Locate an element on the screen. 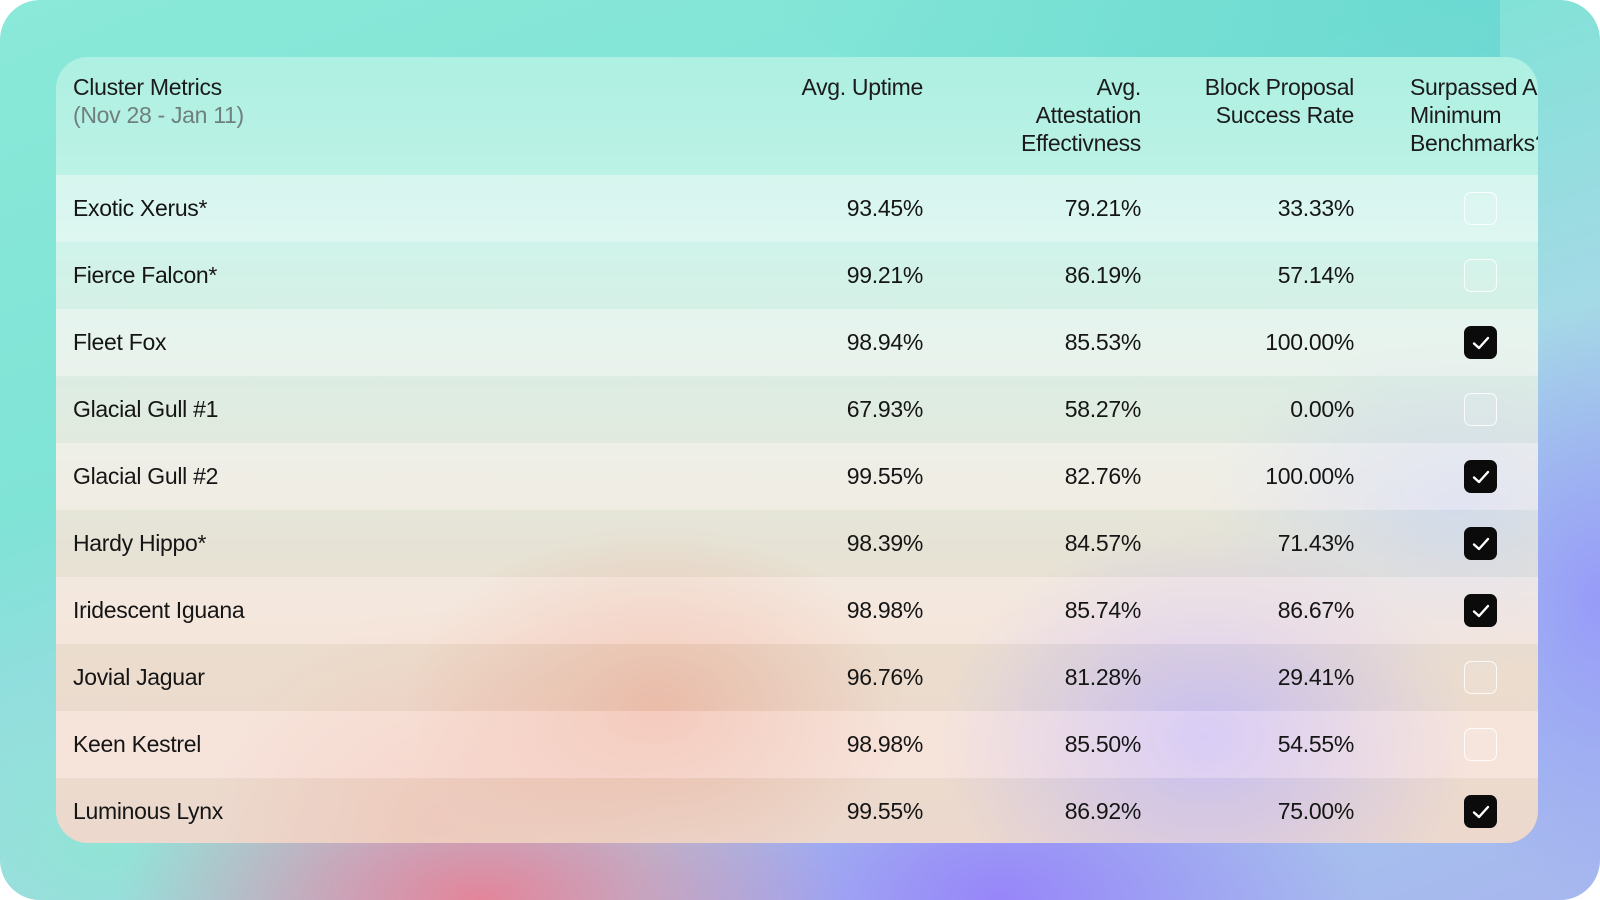 Image resolution: width=1600 pixels, height=900 pixels. cluster-name: Fierce Falcon* is located at coordinates (145, 275).